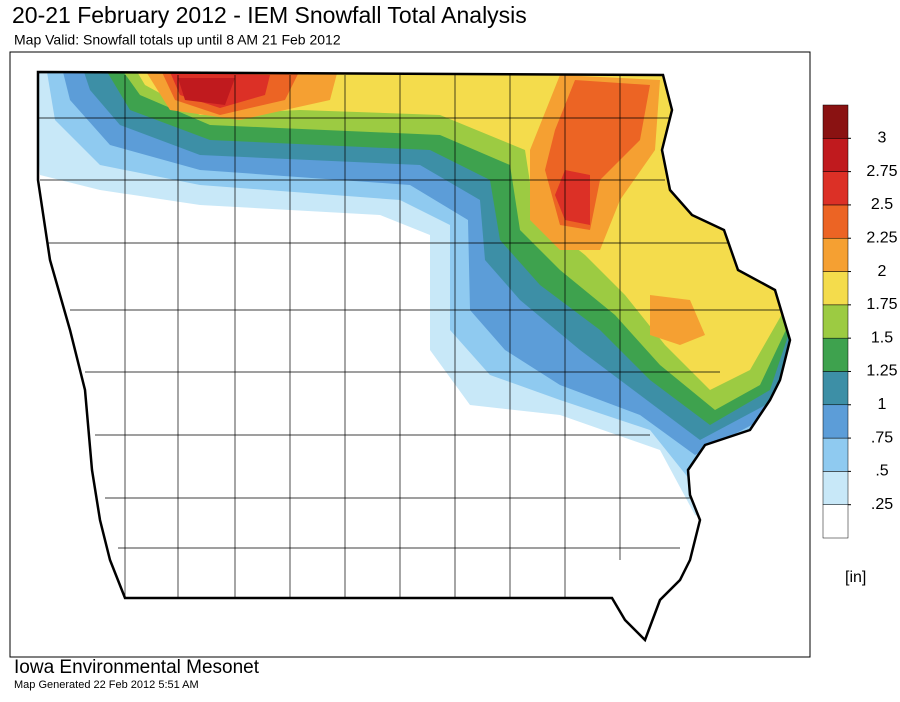 The width and height of the screenshot is (900, 702). Describe the element at coordinates (882, 138) in the screenshot. I see `legend-tick-label: 3` at that location.